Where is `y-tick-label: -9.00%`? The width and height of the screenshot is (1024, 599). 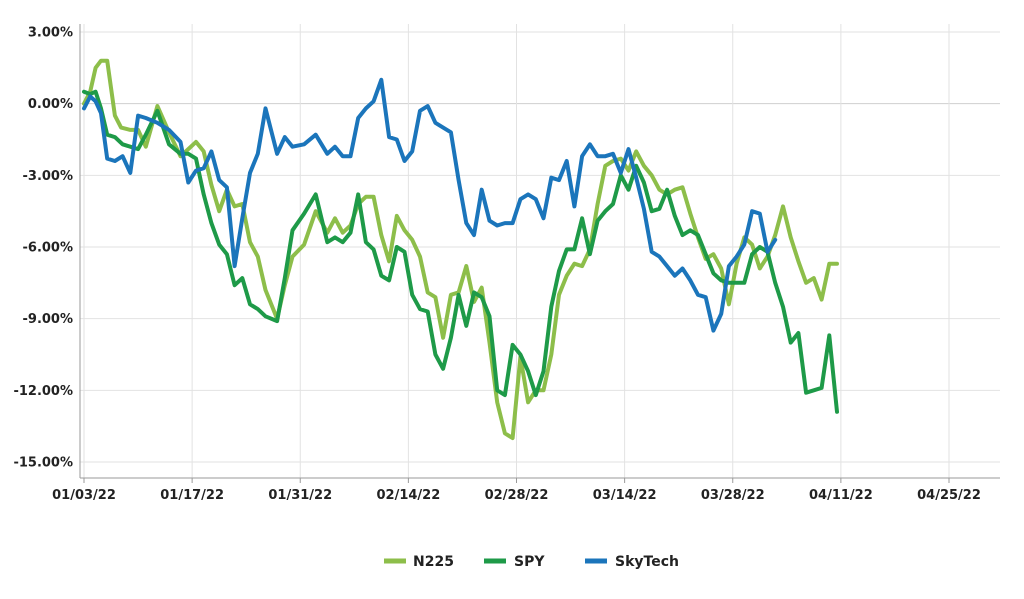
y-tick-label: -9.00% is located at coordinates (48, 319).